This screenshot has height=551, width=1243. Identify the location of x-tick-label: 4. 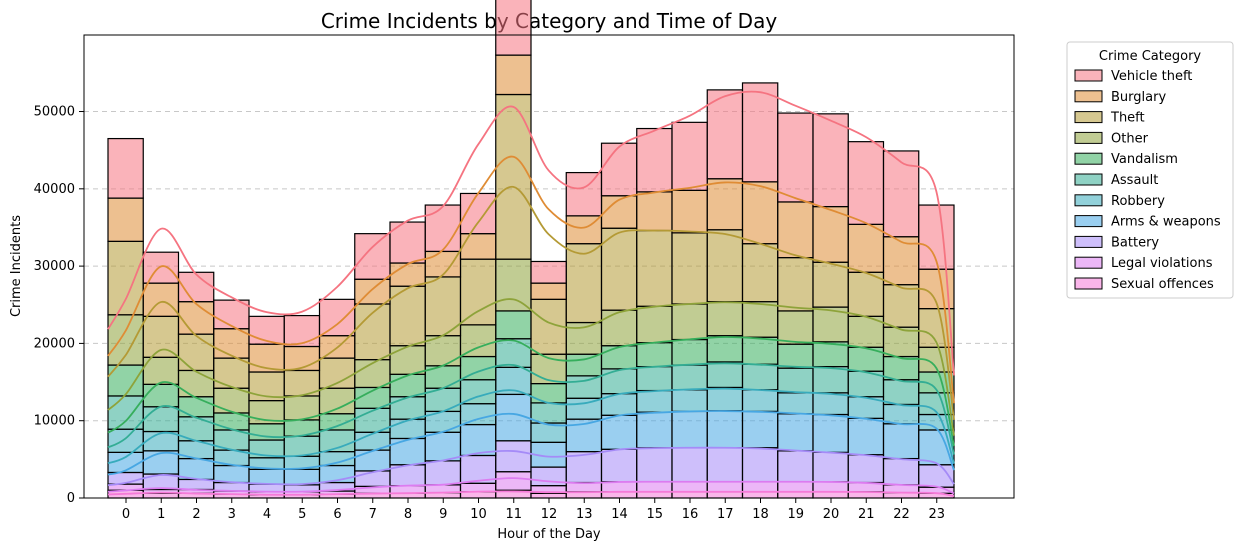
(267, 514).